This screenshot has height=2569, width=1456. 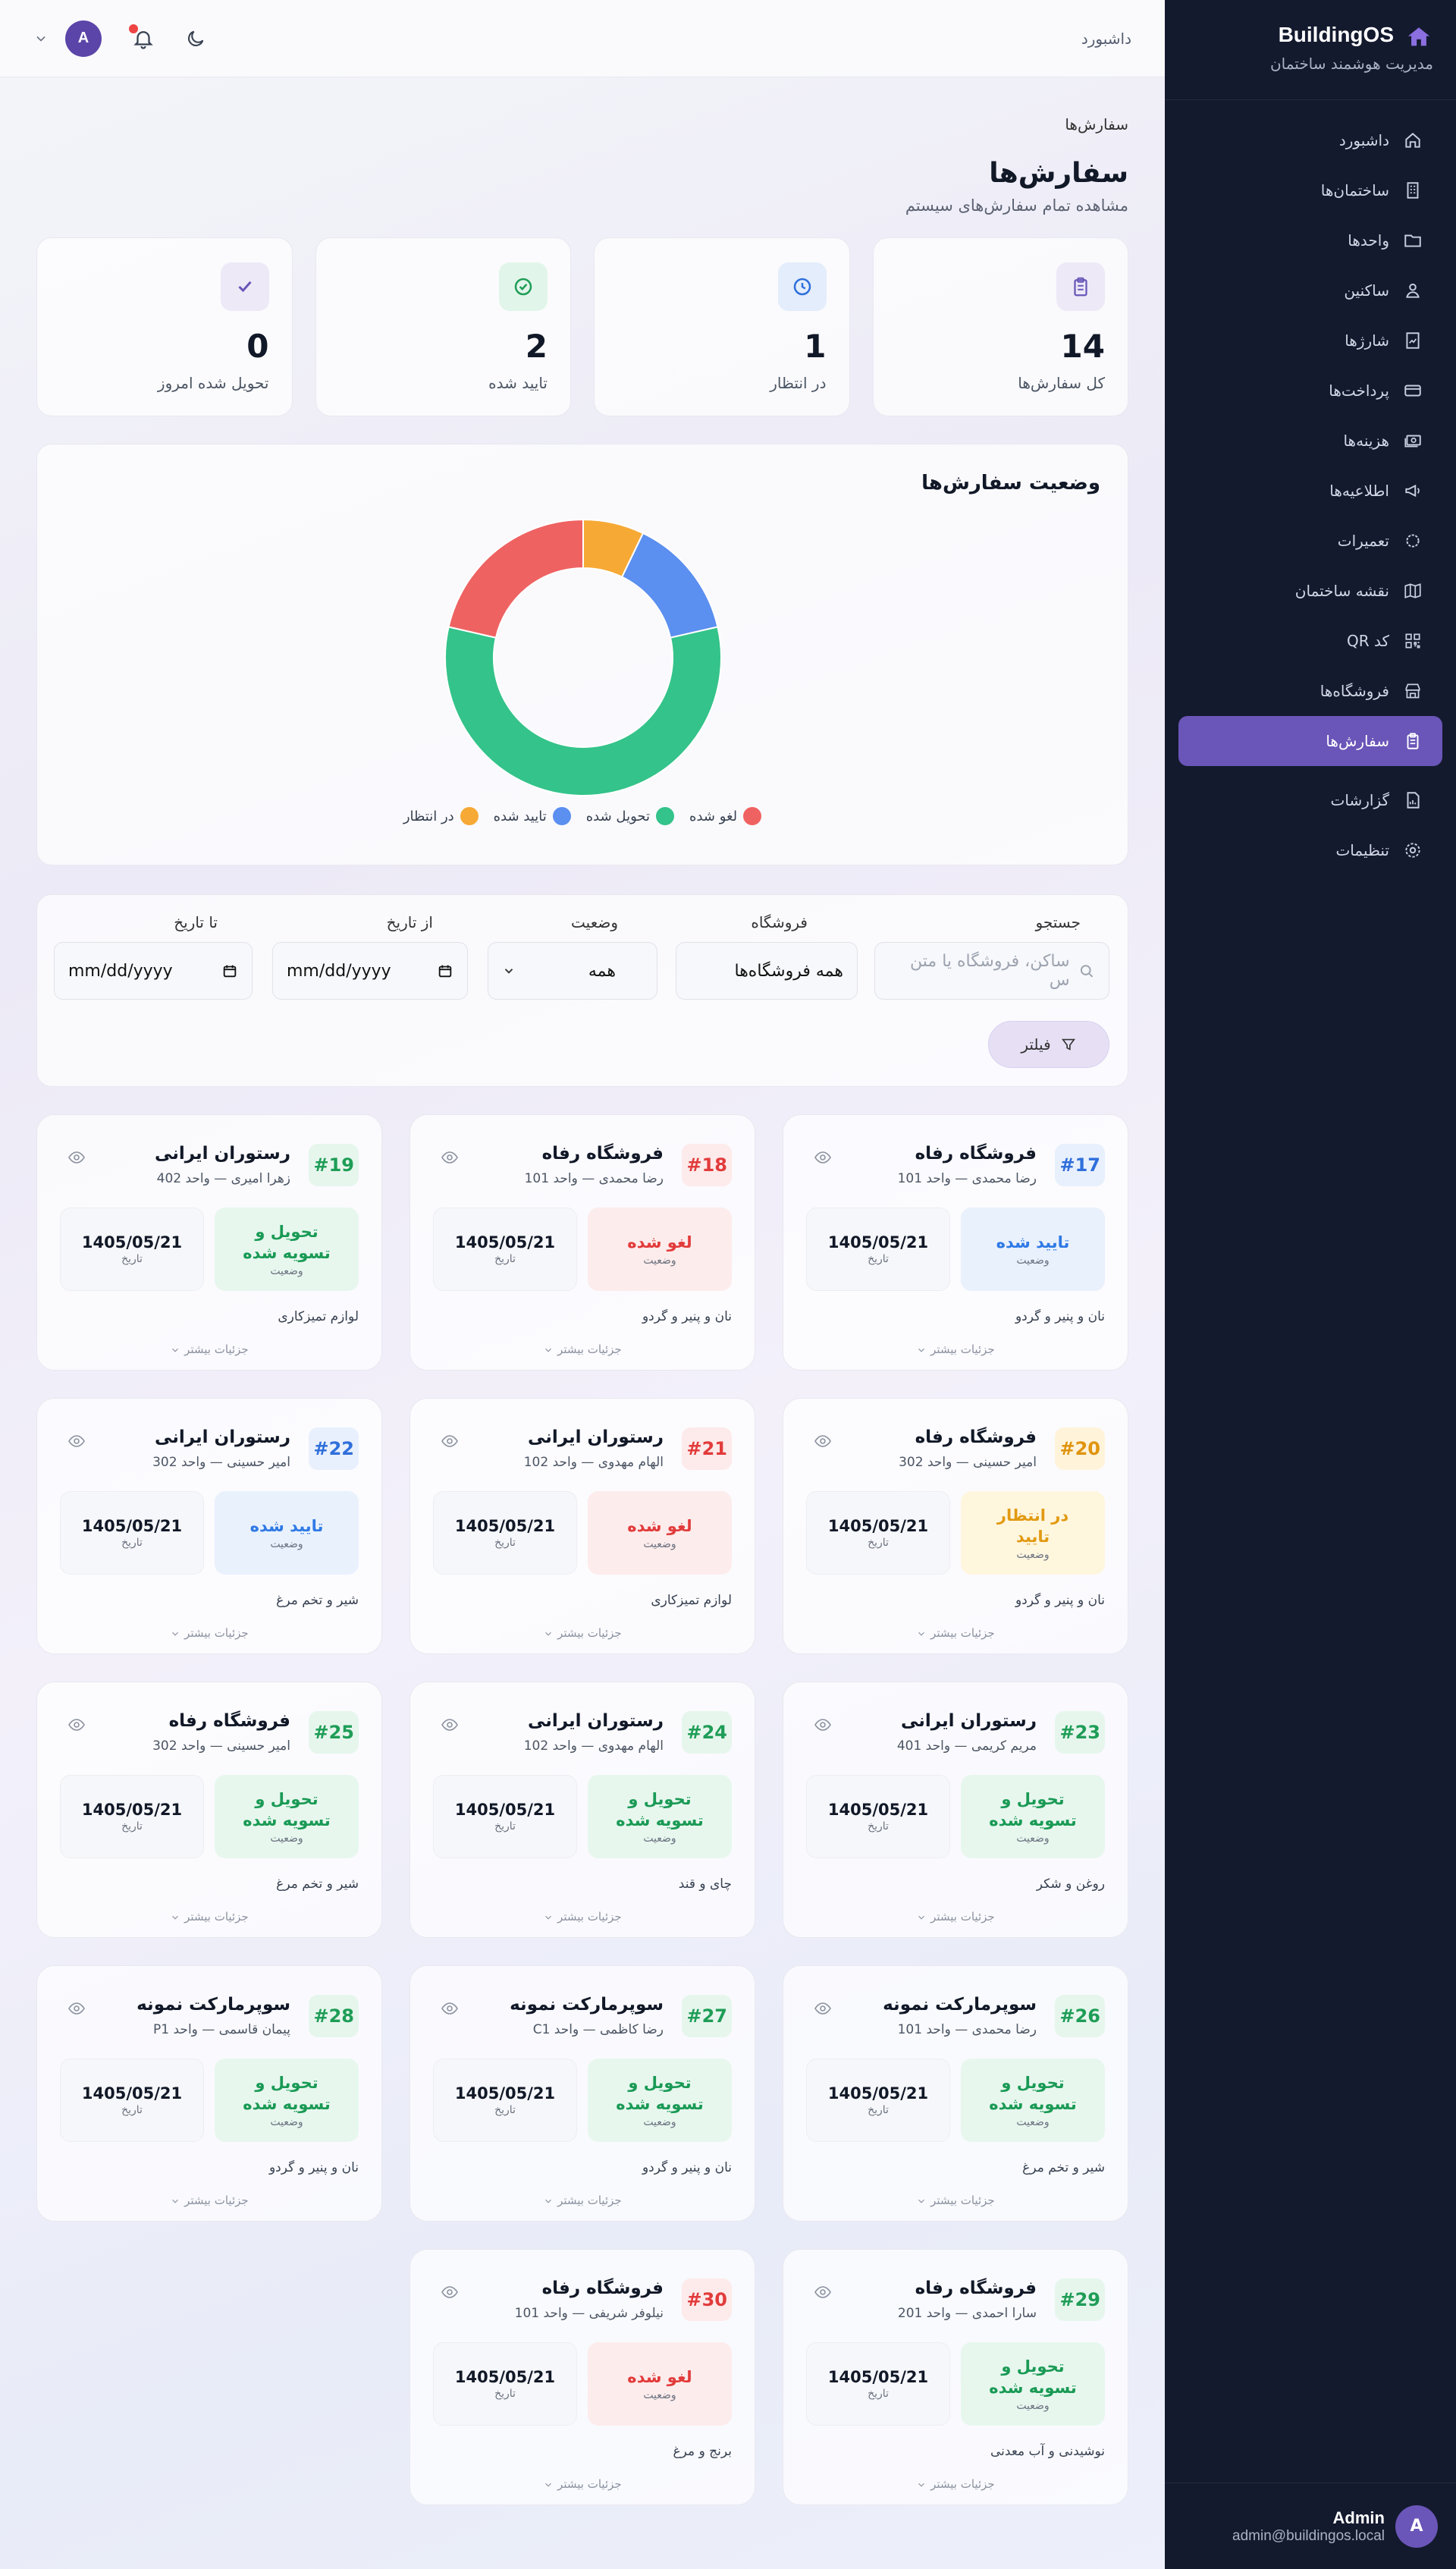 What do you see at coordinates (221, 1746) in the screenshot?
I see `order-resident: امیر حسینی — واحد 302` at bounding box center [221, 1746].